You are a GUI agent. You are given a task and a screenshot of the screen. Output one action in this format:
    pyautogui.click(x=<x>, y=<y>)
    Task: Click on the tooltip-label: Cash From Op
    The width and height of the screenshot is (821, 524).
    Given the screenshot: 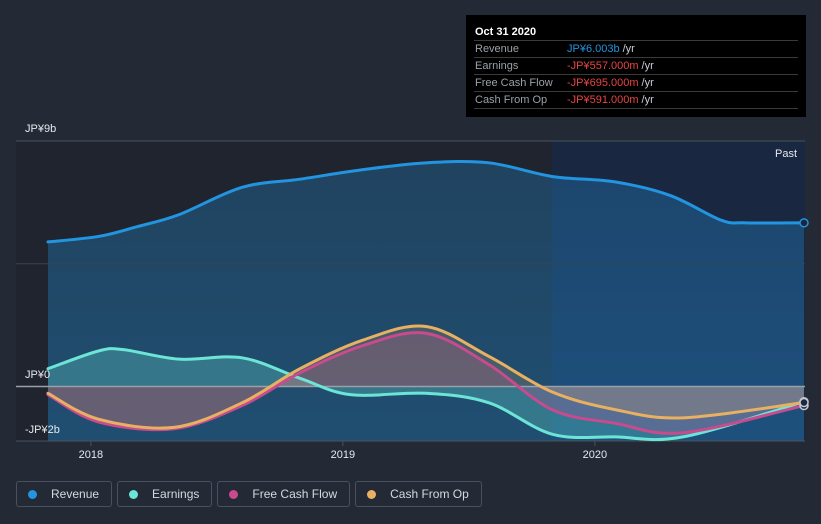 What is the action you would take?
    pyautogui.click(x=511, y=100)
    